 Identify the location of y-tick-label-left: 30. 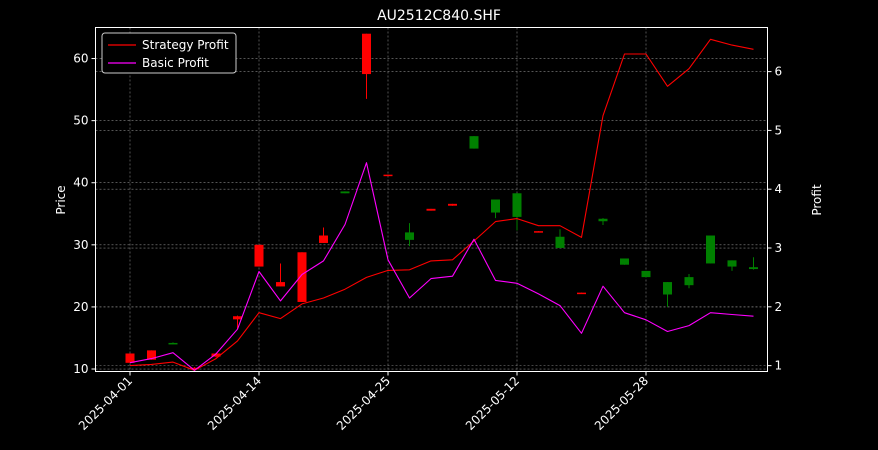
(80, 245).